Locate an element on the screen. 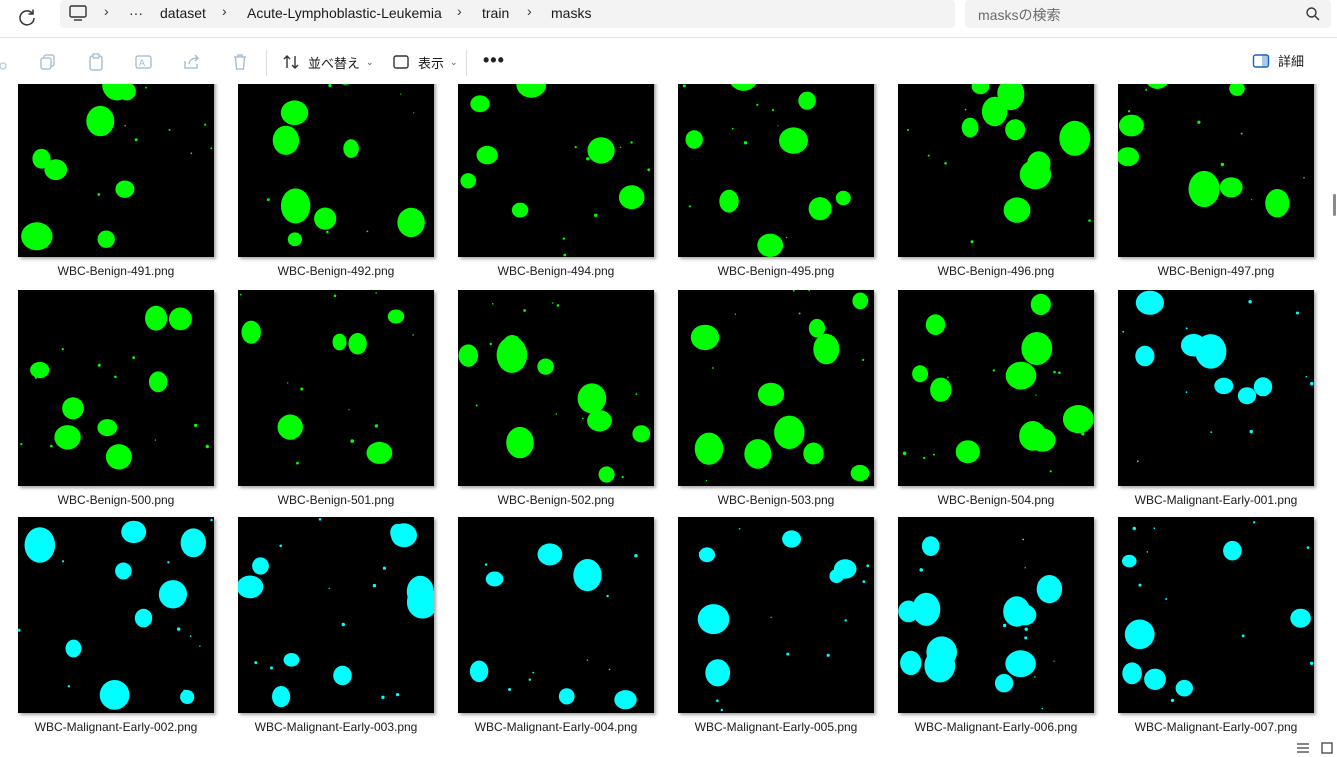  file-item: WBC-Malignant-Early-001.png is located at coordinates (1216, 402).